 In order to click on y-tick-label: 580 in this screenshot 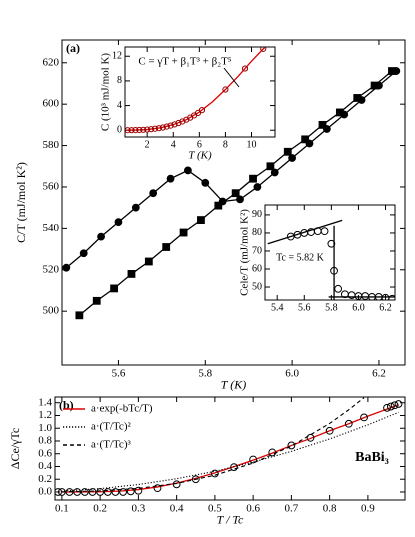, I will do `click(51, 145)`.